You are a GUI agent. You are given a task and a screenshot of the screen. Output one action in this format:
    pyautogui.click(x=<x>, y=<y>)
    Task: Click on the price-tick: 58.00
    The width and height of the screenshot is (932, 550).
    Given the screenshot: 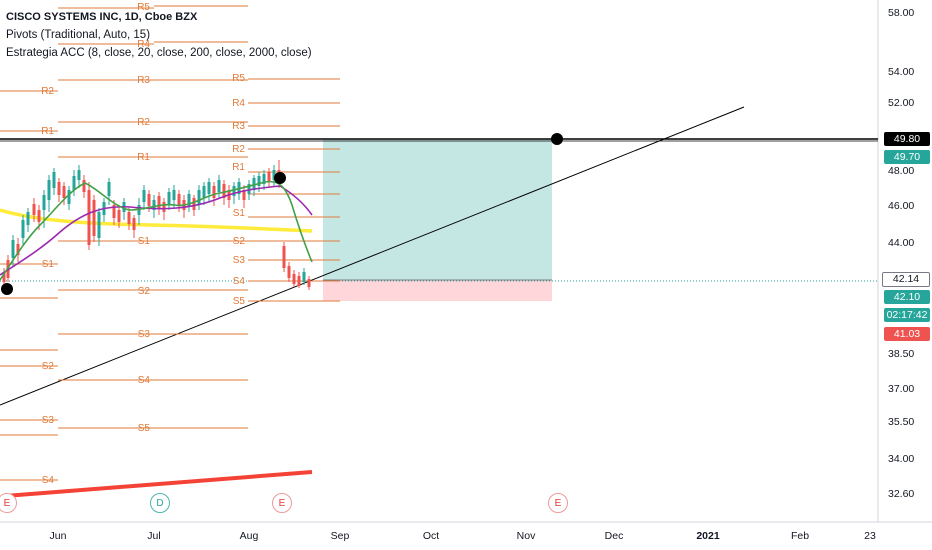 What is the action you would take?
    pyautogui.click(x=901, y=13)
    